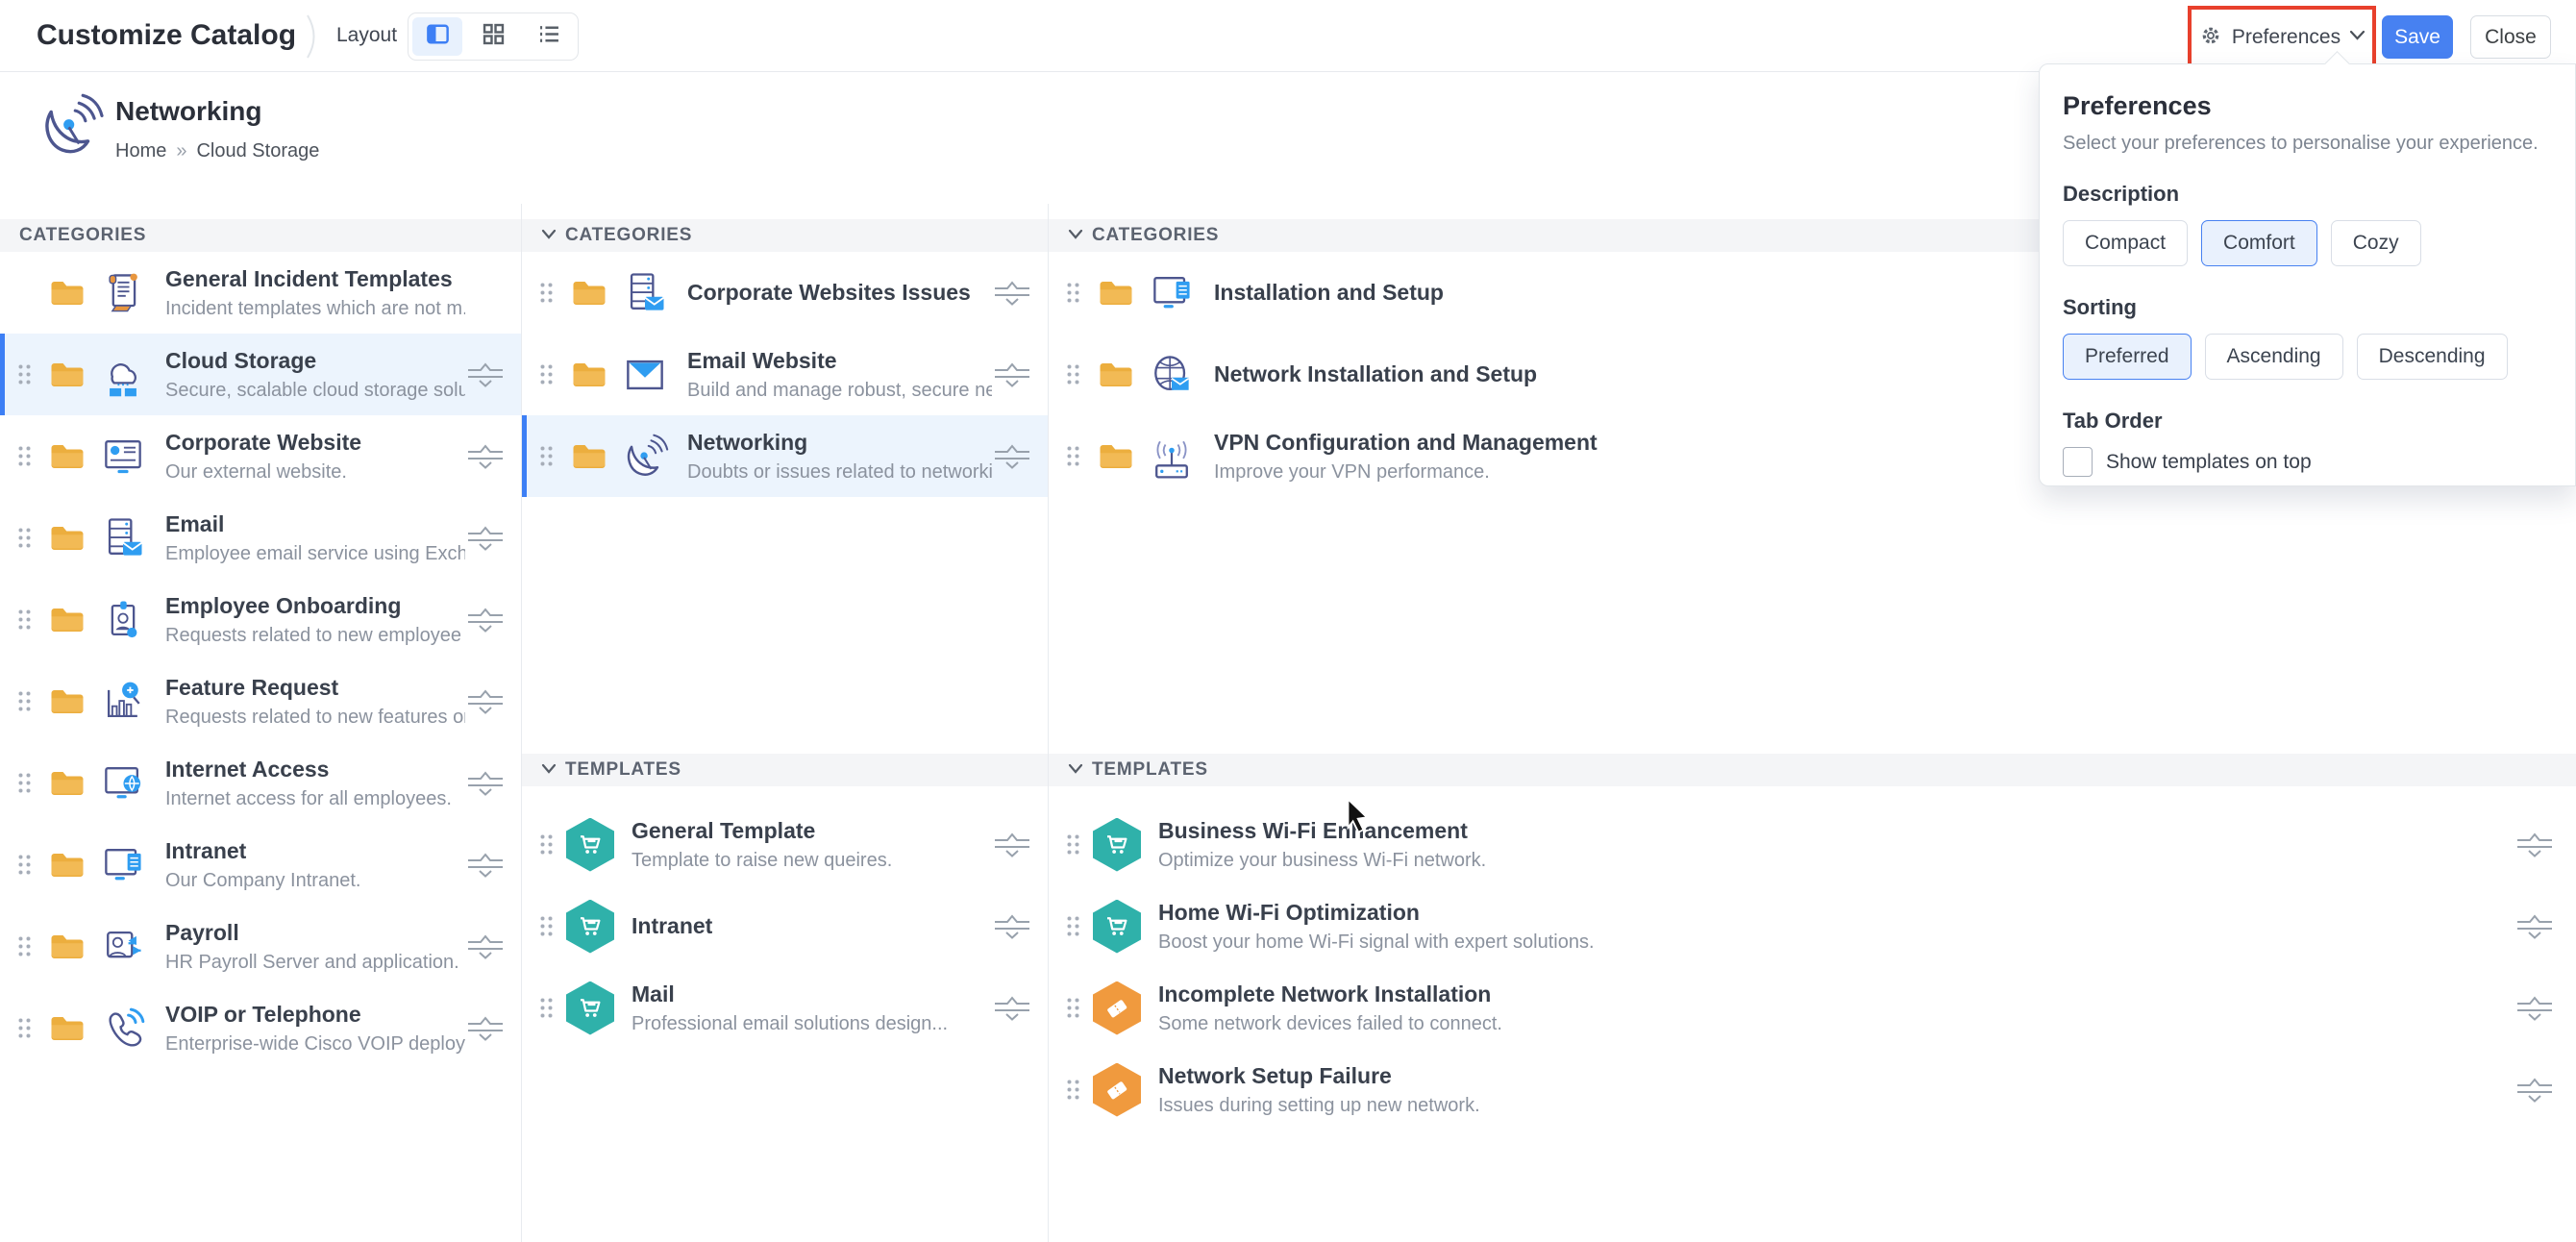 The height and width of the screenshot is (1242, 2576). Describe the element at coordinates (2274, 357) in the screenshot. I see `sorting-ascending-button: Ascending` at that location.